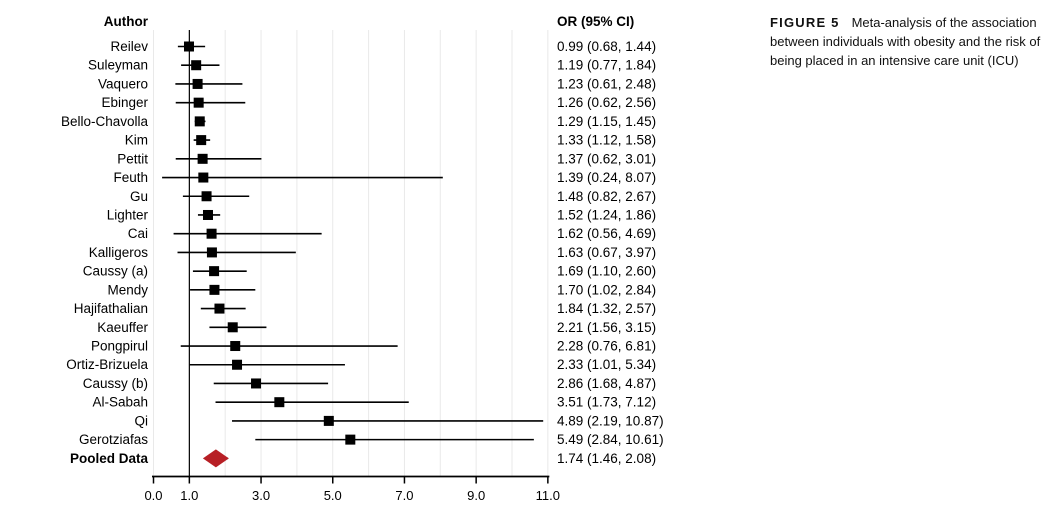  I want to click on author-label: Cai, so click(138, 233).